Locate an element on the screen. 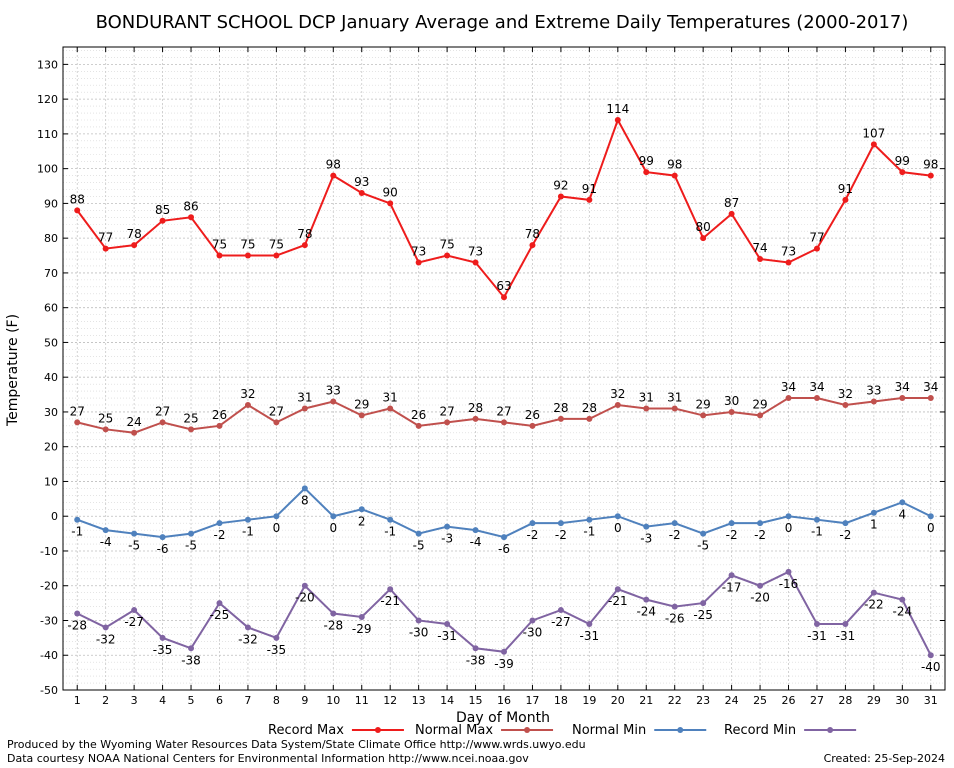  normal-max-legend-label: Normal Max is located at coordinates (454, 730).